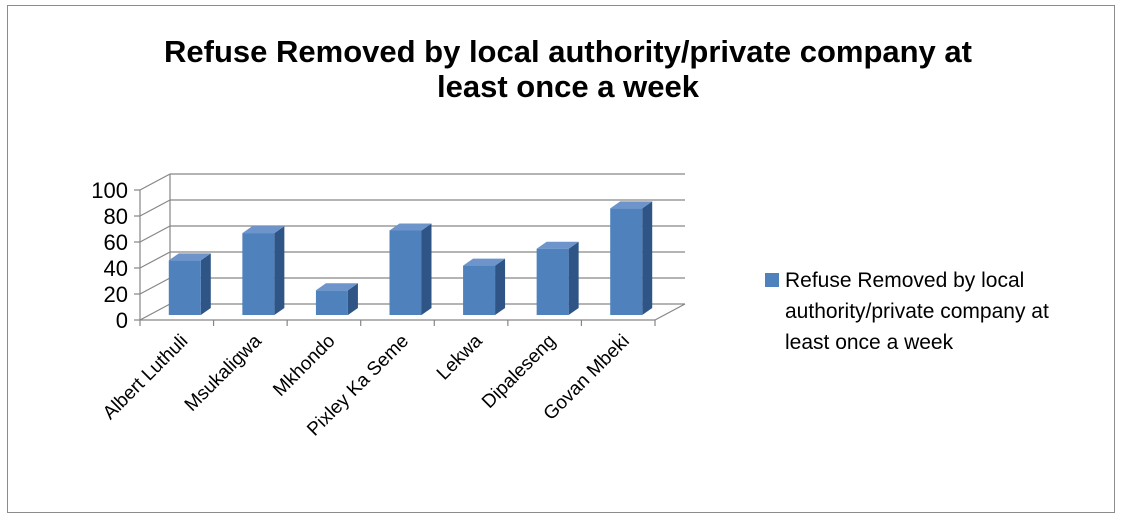 Image resolution: width=1122 pixels, height=520 pixels. I want to click on y-tick-label: 0, so click(122, 320).